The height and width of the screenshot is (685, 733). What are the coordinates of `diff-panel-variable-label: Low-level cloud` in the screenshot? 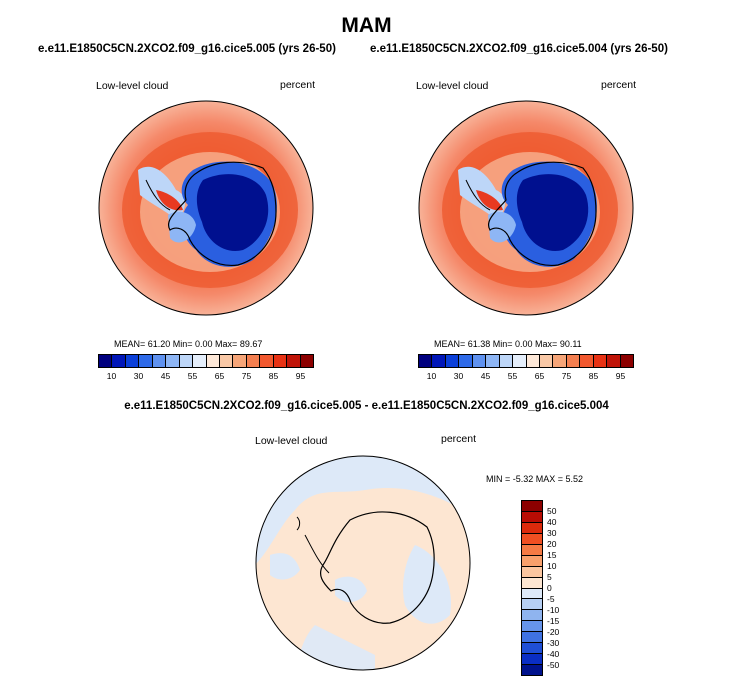 It's located at (291, 441).